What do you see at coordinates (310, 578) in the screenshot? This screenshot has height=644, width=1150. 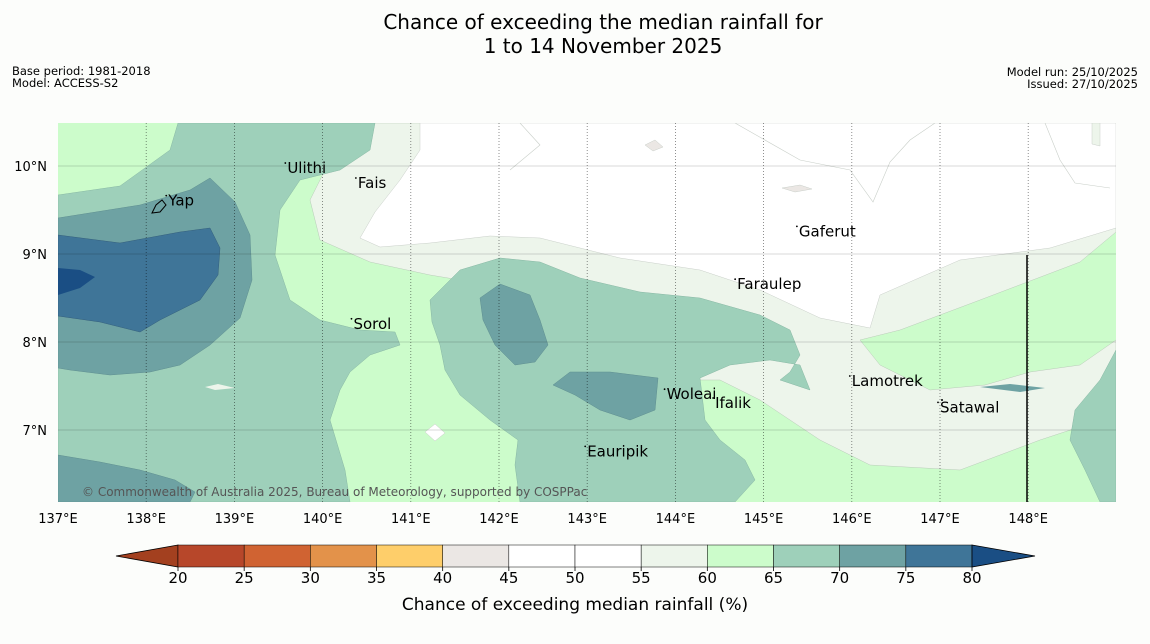 I see `colorbar-tick-label: 30` at bounding box center [310, 578].